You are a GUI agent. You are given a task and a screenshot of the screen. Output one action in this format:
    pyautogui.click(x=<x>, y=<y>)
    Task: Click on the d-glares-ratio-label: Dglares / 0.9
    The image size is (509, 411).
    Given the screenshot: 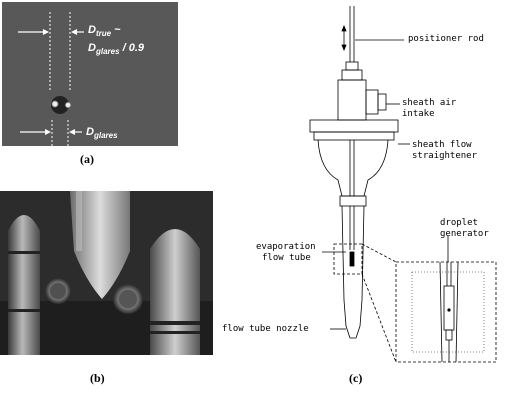 What is the action you would take?
    pyautogui.click(x=116, y=49)
    